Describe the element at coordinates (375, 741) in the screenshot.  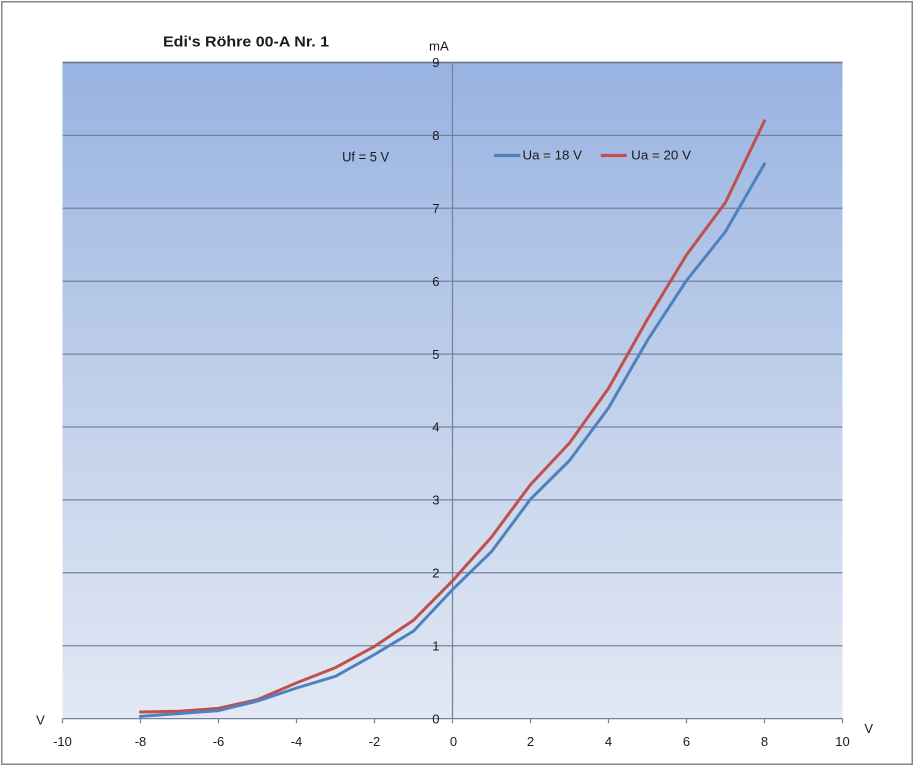
I see `svg-text: -2` at that location.